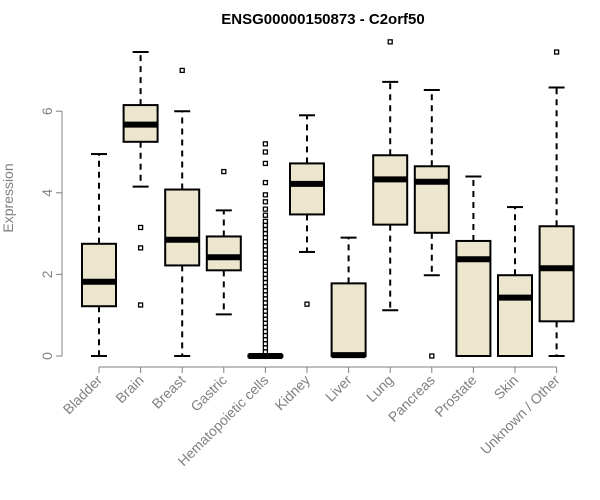 This screenshot has height=500, width=600. What do you see at coordinates (168, 392) in the screenshot?
I see `x-tick-label: Breast` at bounding box center [168, 392].